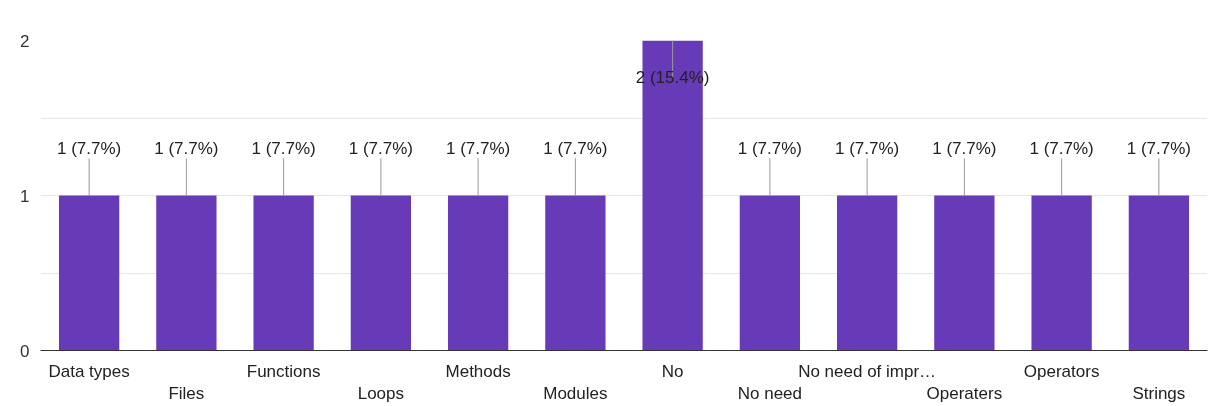 Image resolution: width=1217 pixels, height=406 pixels. I want to click on y-tick-label: 0, so click(25, 351).